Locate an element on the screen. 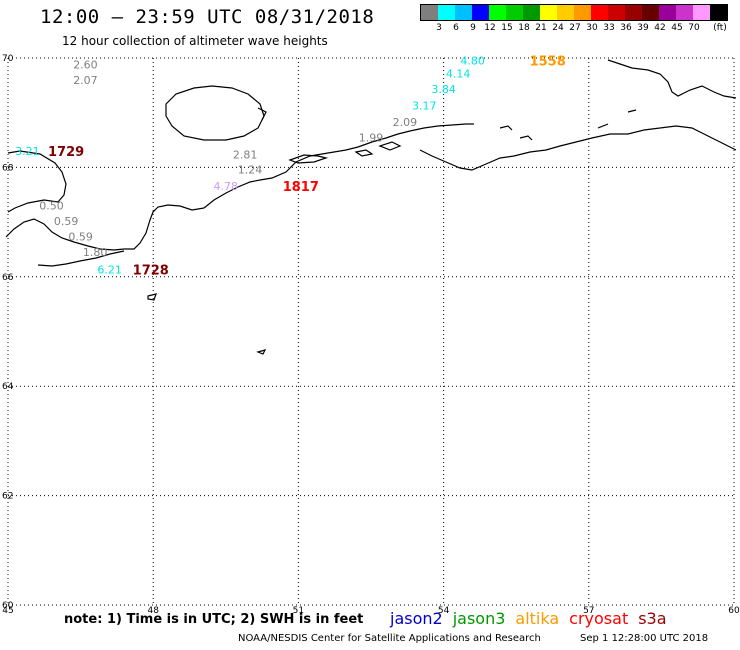 Image resolution: width=740 pixels, height=650 pixels. wave-height-label: 2.60 is located at coordinates (85, 65).